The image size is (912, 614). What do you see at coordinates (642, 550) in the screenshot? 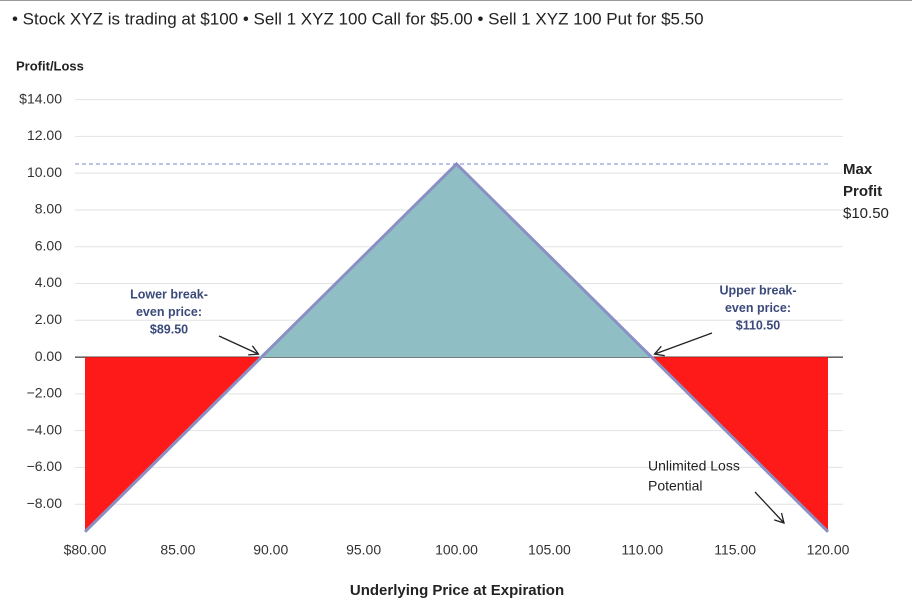
I see `x-tick-label: 110.00` at bounding box center [642, 550].